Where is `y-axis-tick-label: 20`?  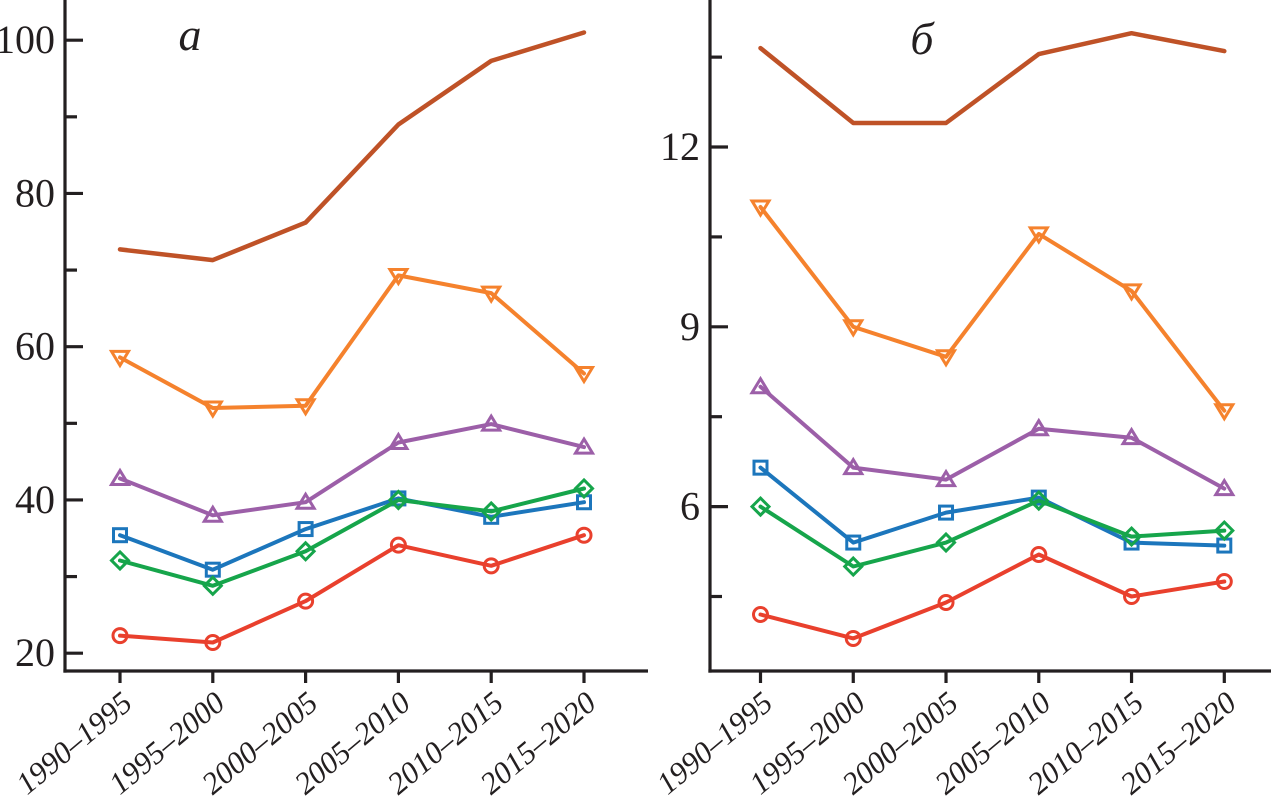
y-axis-tick-label: 20 is located at coordinates (35, 652).